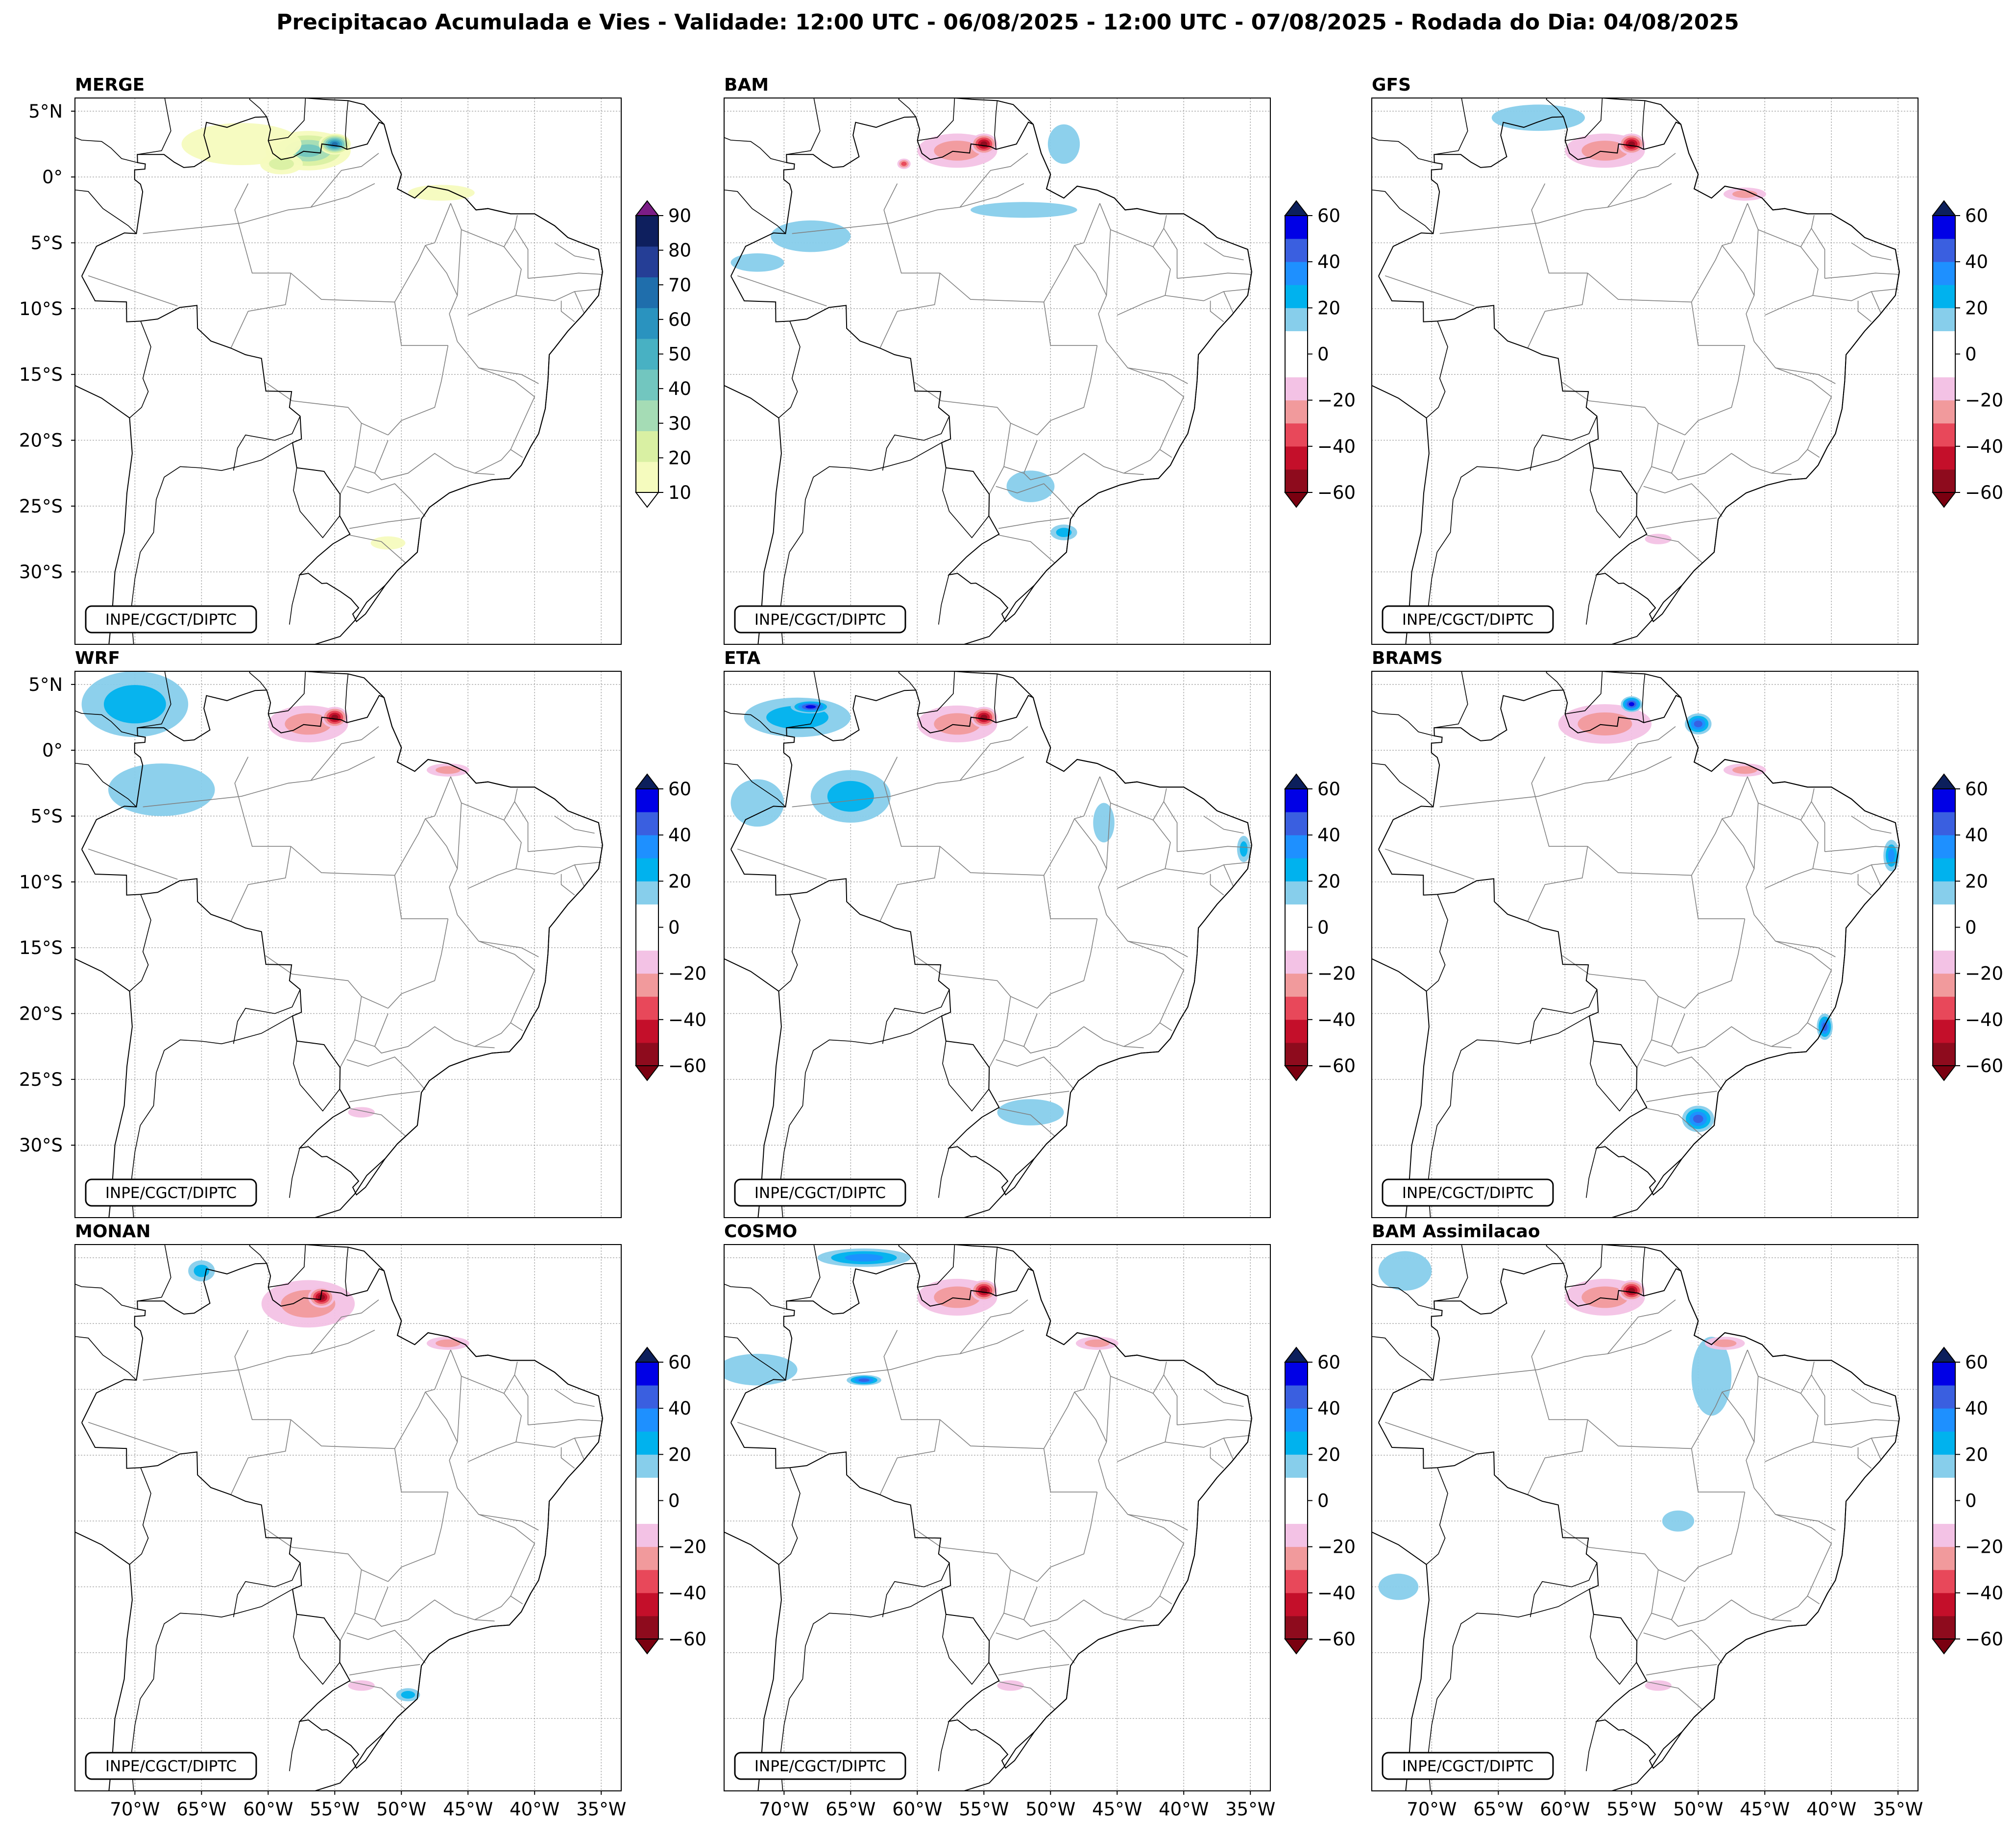 Image resolution: width=2016 pixels, height=1834 pixels. Describe the element at coordinates (1984, 1593) in the screenshot. I see `colorbar-tick-label: −40` at that location.